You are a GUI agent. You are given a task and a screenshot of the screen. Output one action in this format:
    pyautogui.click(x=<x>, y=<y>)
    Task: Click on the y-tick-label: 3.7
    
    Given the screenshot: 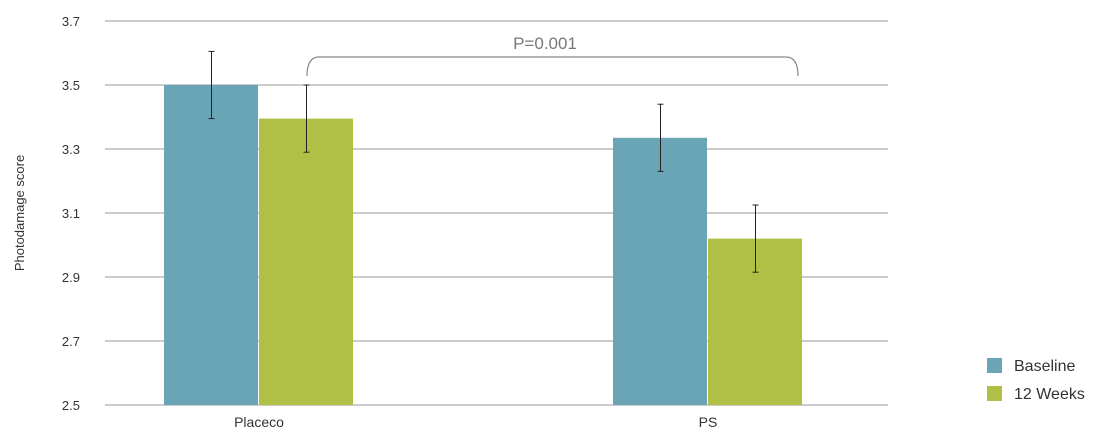 What is the action you would take?
    pyautogui.click(x=71, y=21)
    